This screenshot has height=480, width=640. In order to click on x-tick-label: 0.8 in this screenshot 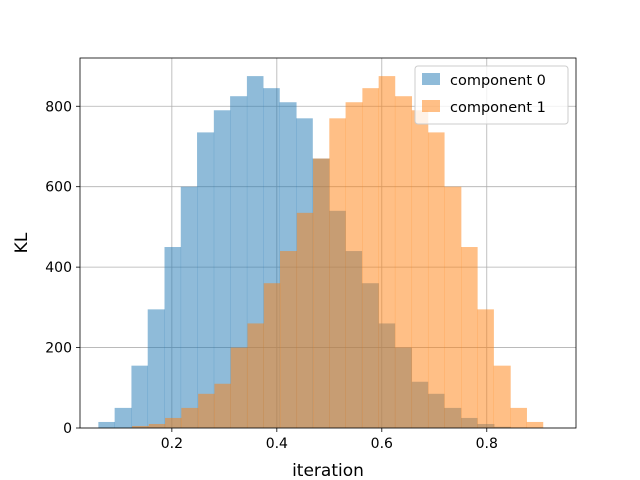, I will do `click(487, 444)`.